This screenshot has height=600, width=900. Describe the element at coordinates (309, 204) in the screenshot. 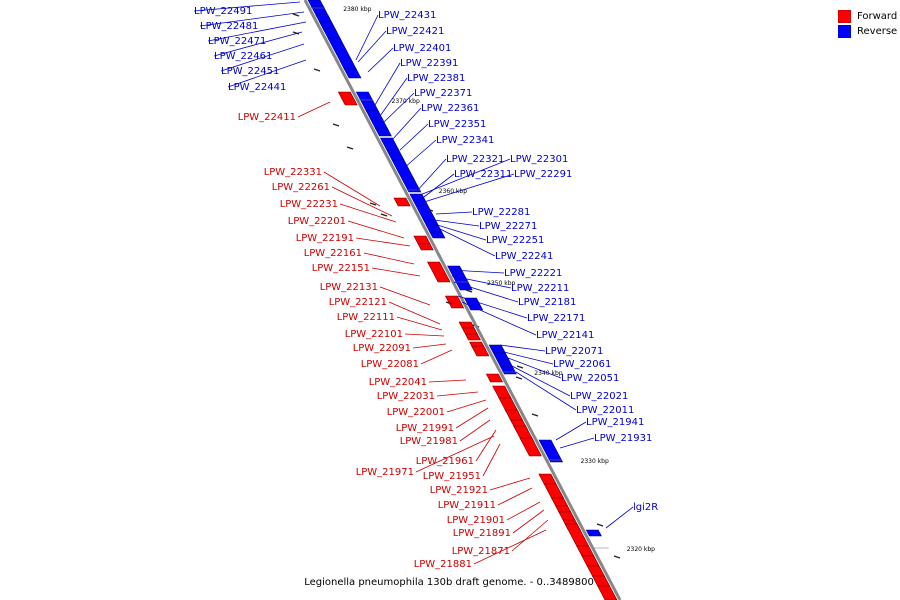

I see `forward-gene-label: LPW_22231` at that location.